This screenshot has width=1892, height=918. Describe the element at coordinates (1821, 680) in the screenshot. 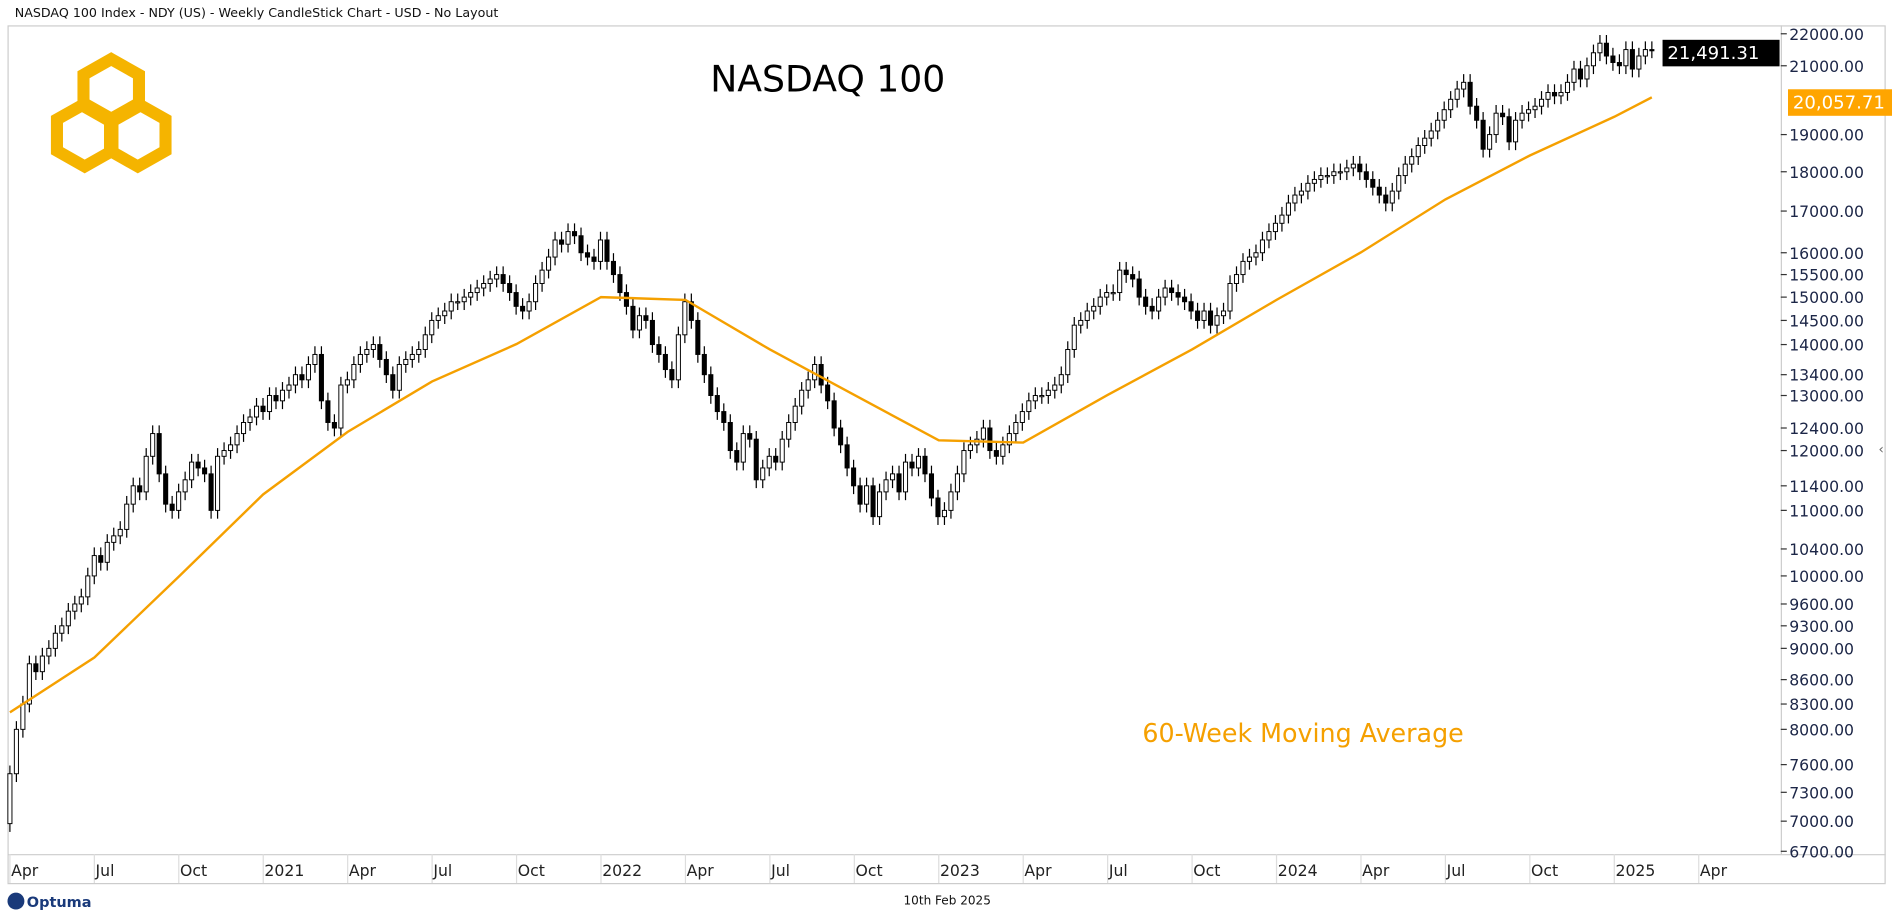

I see `y-tick-label: 8600.00` at that location.